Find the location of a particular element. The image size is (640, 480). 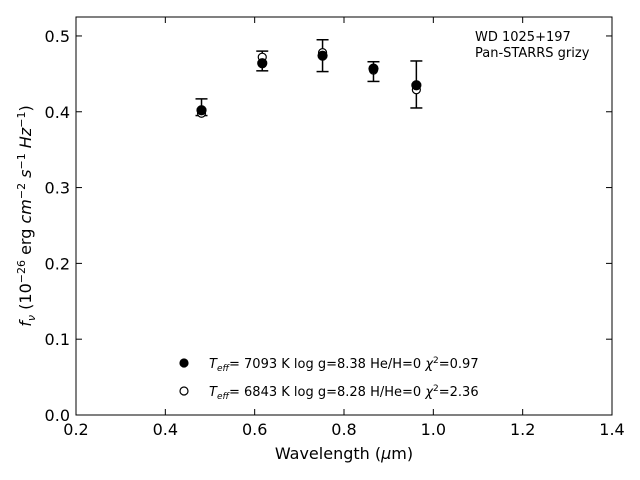

y-tick-label: 0.3 is located at coordinates (57, 188).